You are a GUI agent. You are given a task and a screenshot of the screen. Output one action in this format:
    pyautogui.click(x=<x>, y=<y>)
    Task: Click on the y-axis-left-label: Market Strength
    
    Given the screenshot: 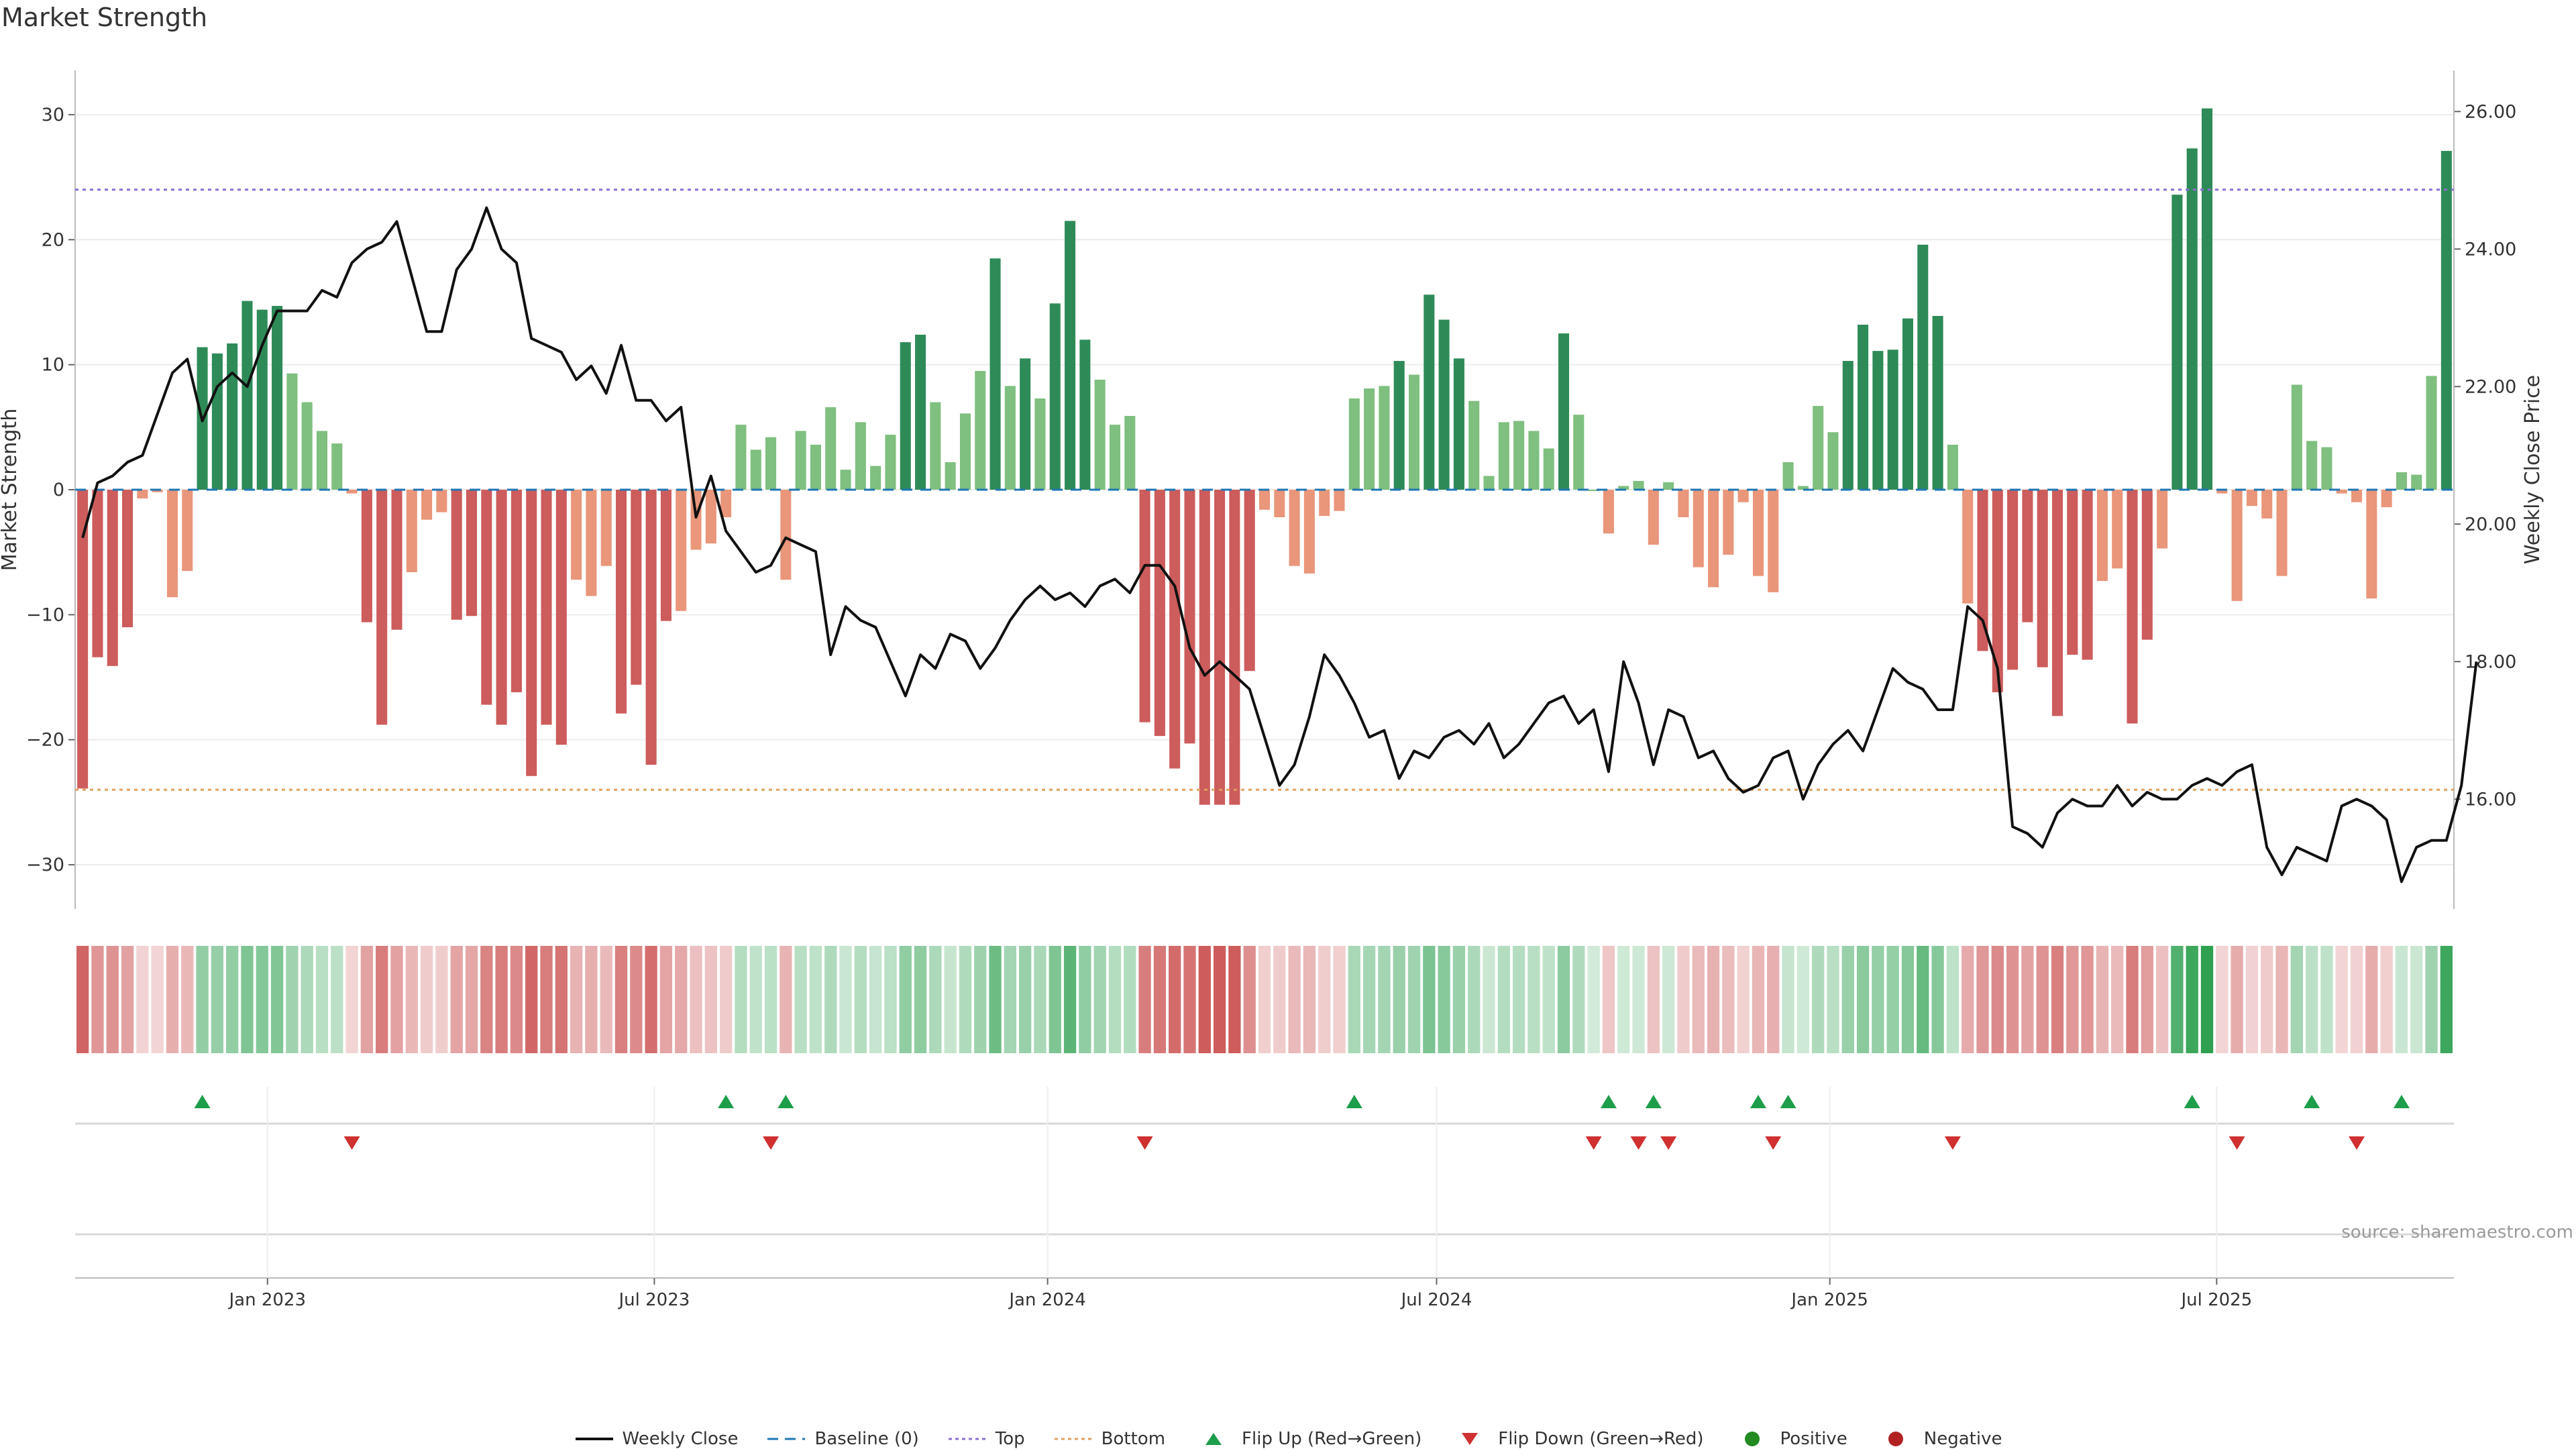 What is the action you would take?
    pyautogui.click(x=10, y=490)
    